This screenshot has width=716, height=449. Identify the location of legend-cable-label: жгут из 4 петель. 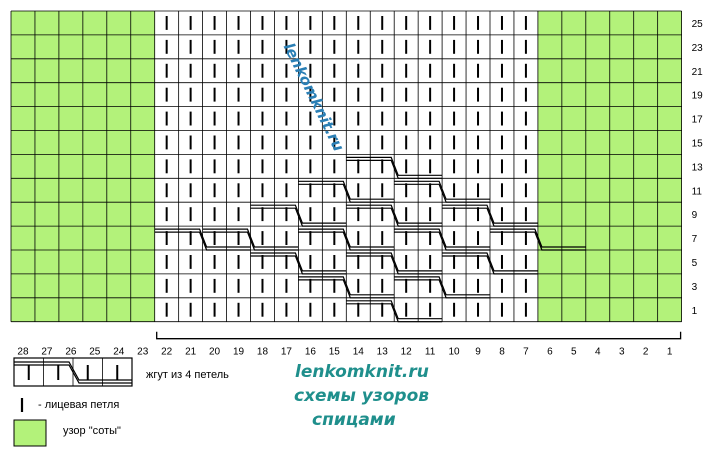
(187, 375).